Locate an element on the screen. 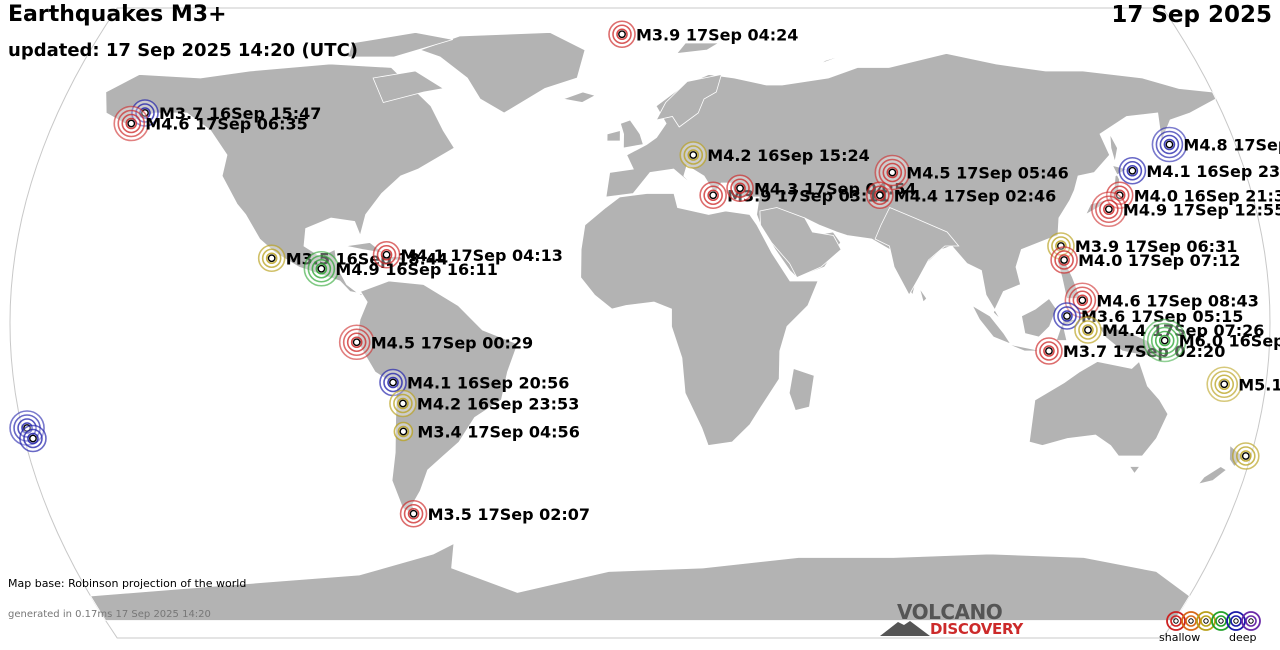 The width and height of the screenshot is (1280, 650). quake-label: M4.1 16Sep 23:07 is located at coordinates (1213, 171).